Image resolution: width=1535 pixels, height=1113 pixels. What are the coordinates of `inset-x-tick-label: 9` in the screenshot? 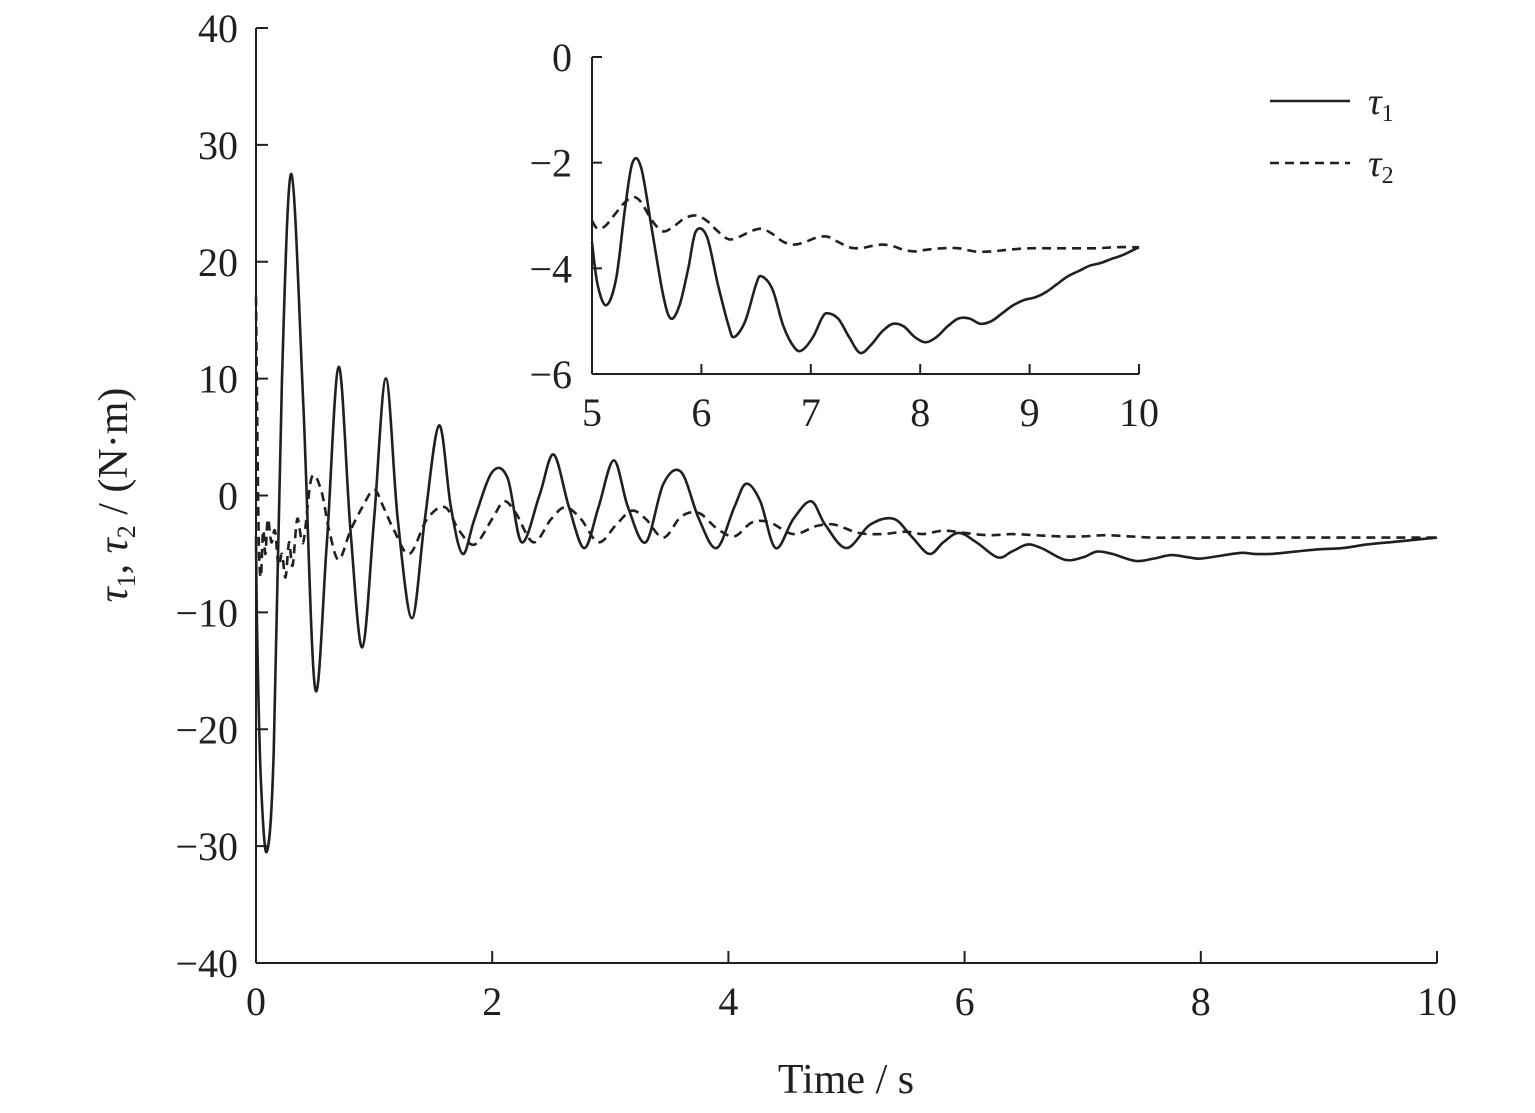 It's located at (1030, 412).